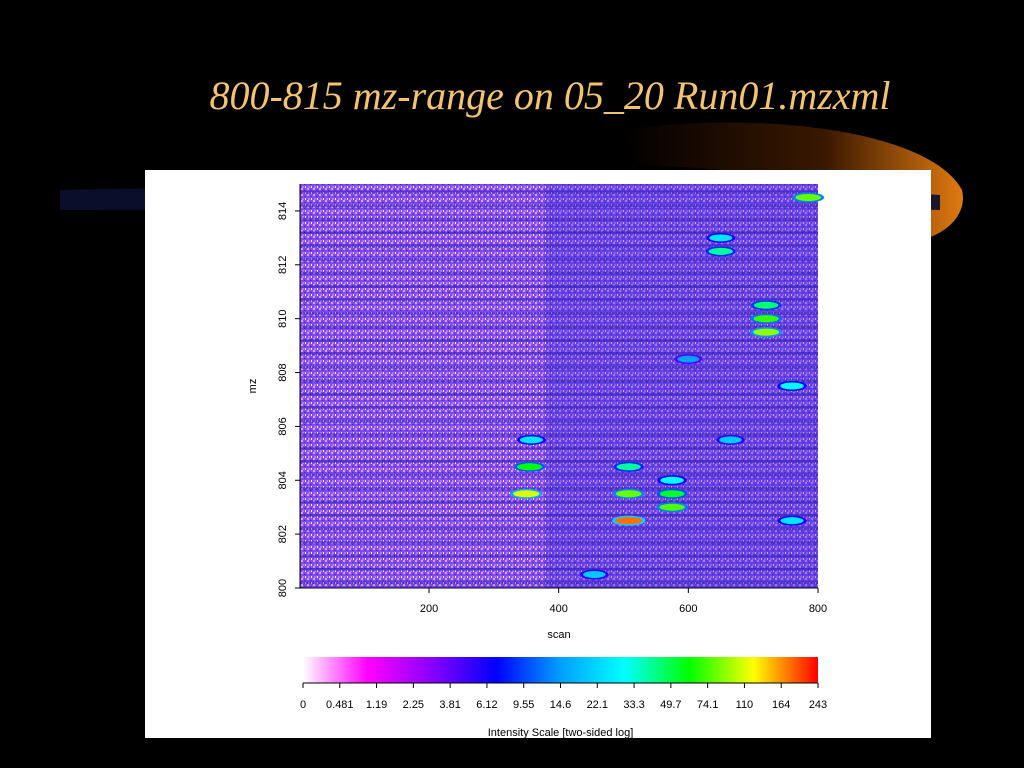 The width and height of the screenshot is (1024, 768). Describe the element at coordinates (818, 705) in the screenshot. I see `colorbar-tick-label: 243` at that location.